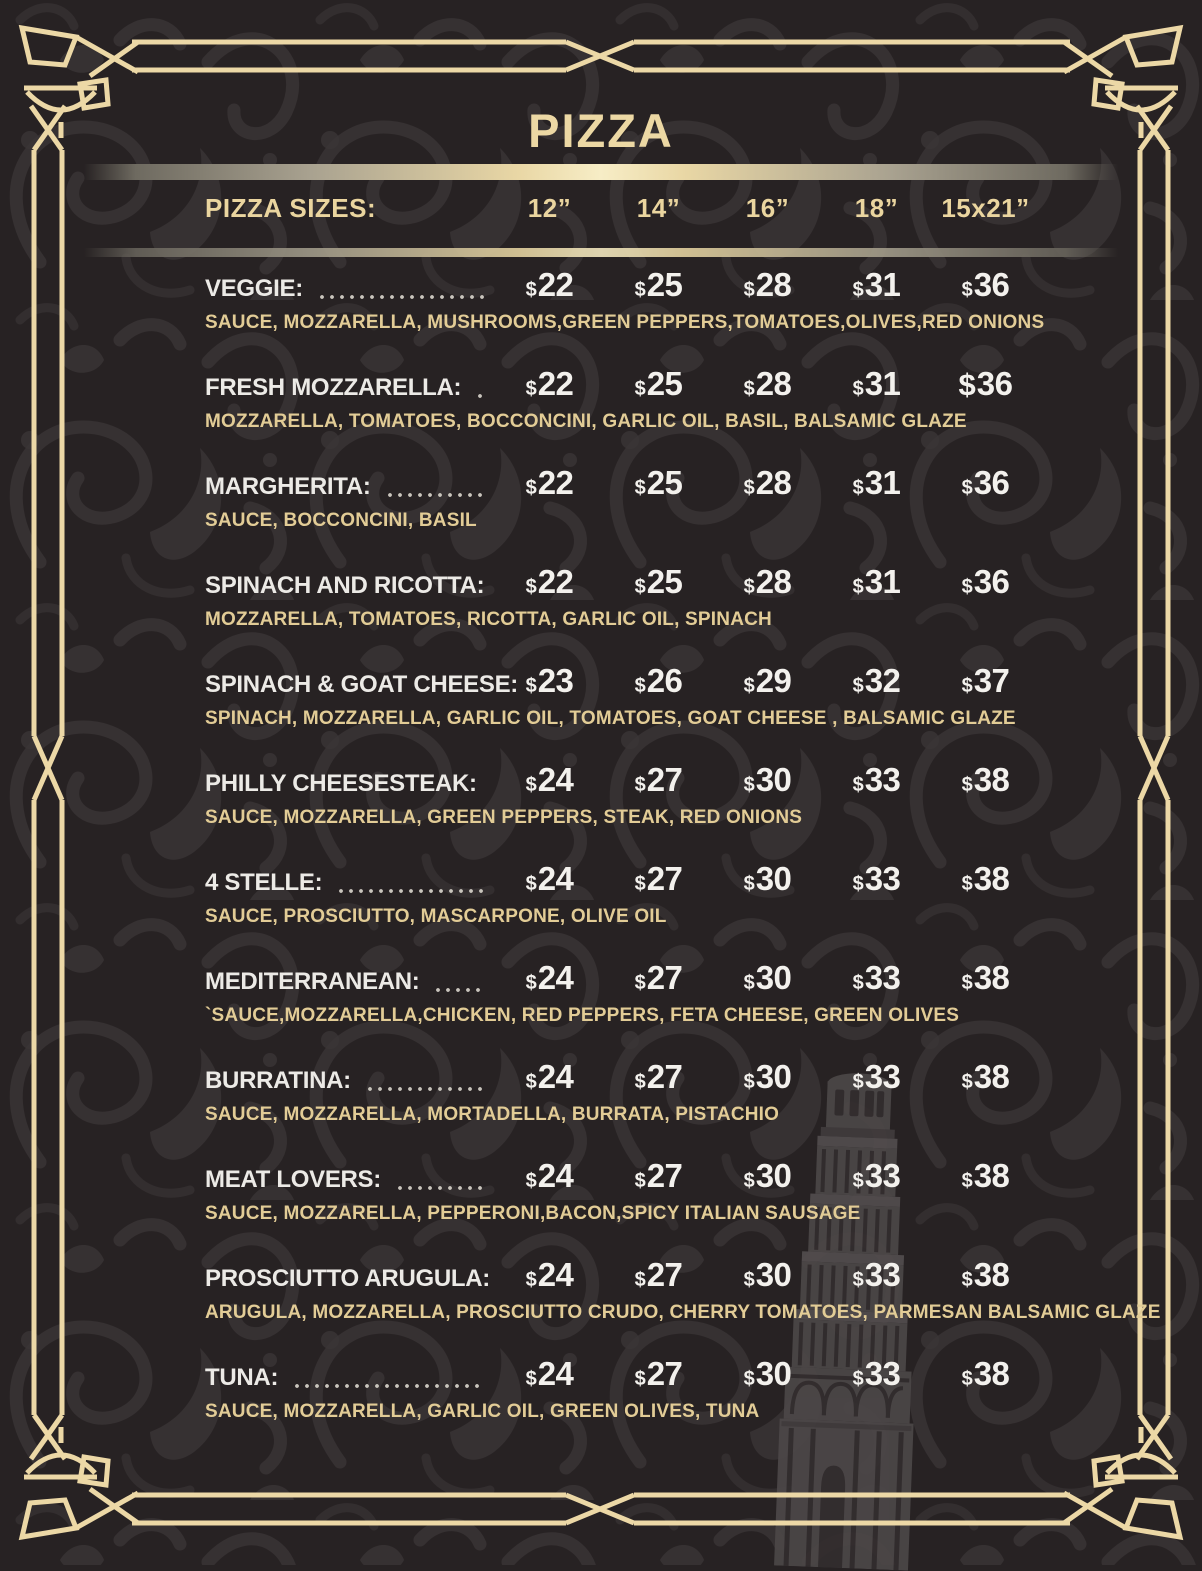  What do you see at coordinates (350, 289) in the screenshot?
I see `menu-item-name-cell: VEGGIE:` at bounding box center [350, 289].